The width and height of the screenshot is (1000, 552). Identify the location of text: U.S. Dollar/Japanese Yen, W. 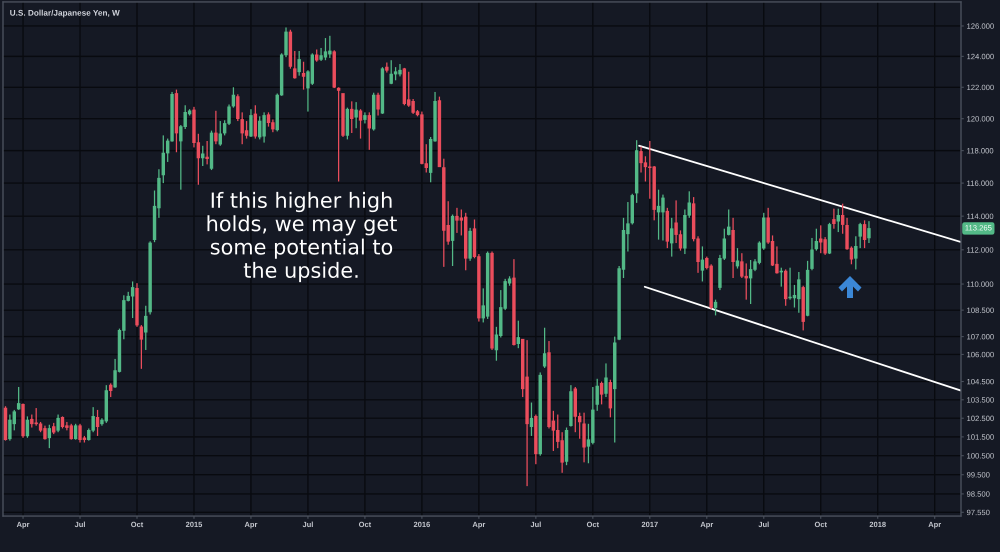
(65, 14).